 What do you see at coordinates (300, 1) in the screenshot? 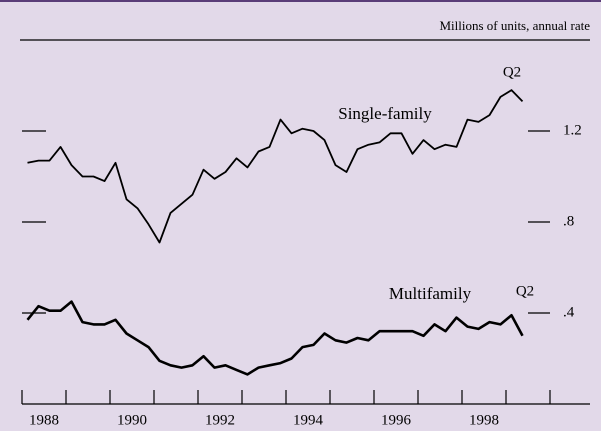
I see `top-rule` at bounding box center [300, 1].